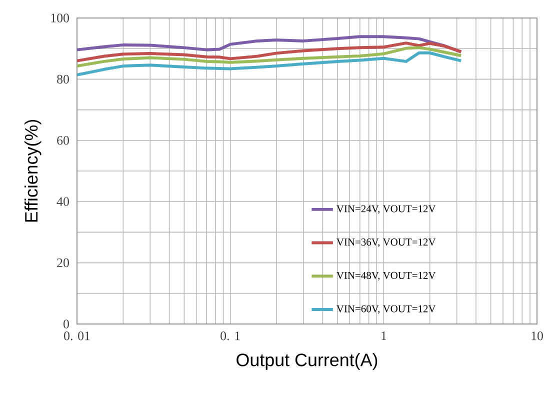 This screenshot has height=397, width=552. What do you see at coordinates (386, 276) in the screenshot?
I see `legend-label: VIN=48V, VOUT=12V` at bounding box center [386, 276].